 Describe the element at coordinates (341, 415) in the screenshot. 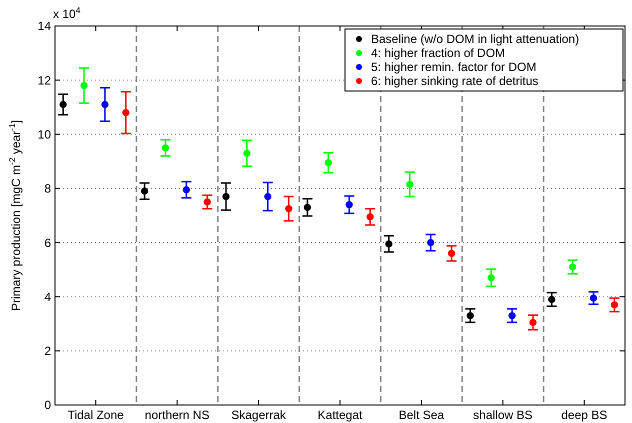

I see `x-tick-label: Kattegat` at that location.